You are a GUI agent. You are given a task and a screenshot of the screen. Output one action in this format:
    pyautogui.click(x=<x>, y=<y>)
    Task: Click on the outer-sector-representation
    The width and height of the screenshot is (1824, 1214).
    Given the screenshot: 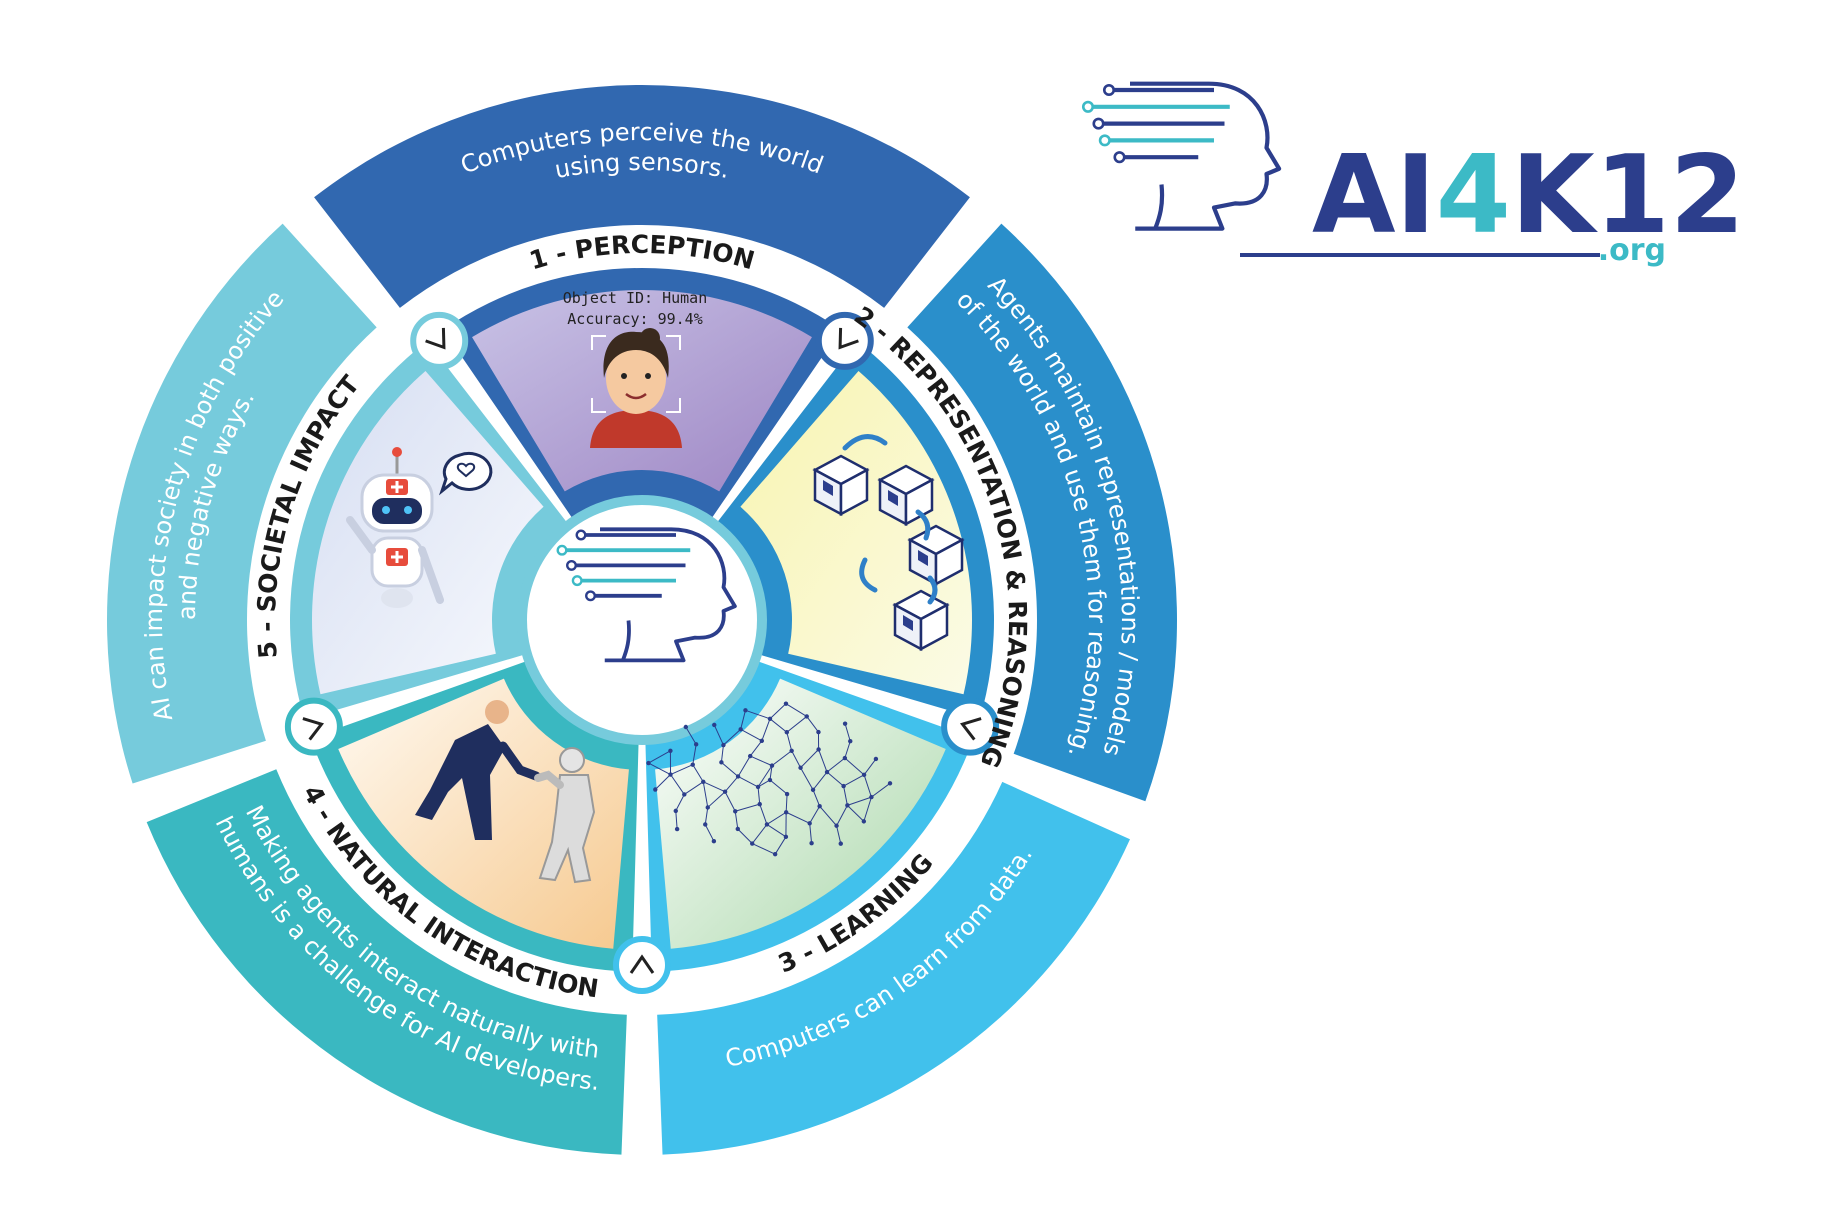 What is the action you would take?
    pyautogui.click(x=1042, y=512)
    